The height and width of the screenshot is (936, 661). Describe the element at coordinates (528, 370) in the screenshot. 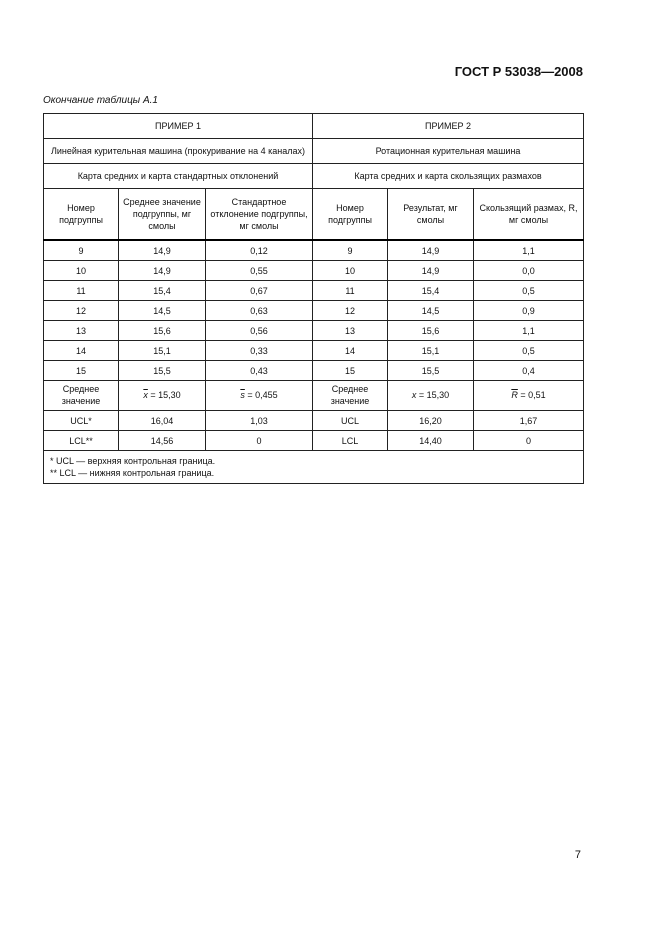

I see `cell: 0,4` at that location.